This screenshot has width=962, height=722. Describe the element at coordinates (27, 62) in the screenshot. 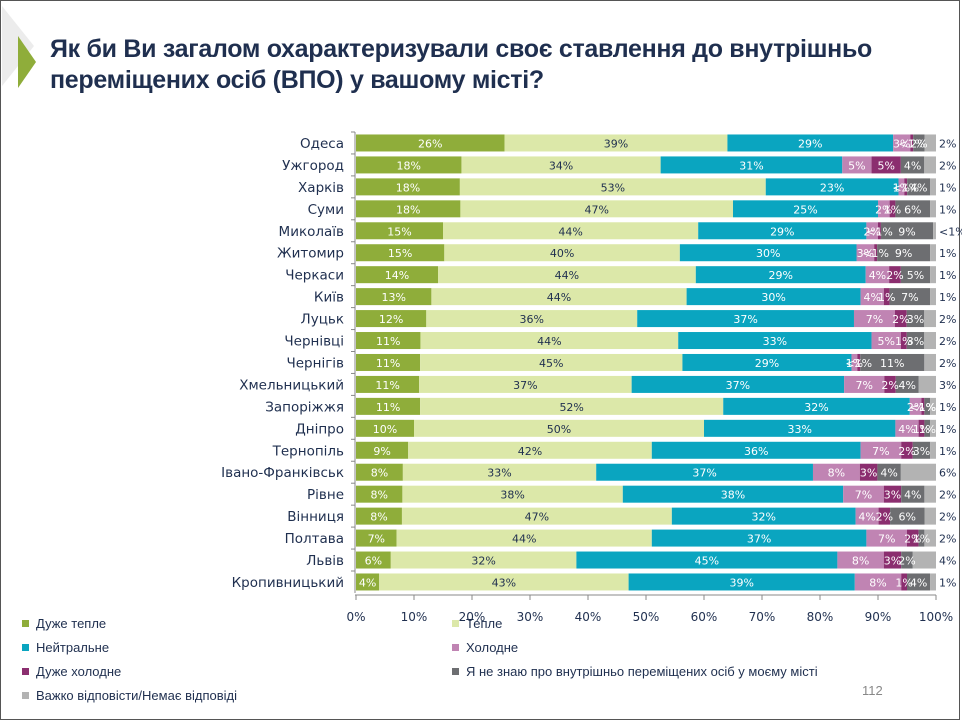

I see `green-arrow-icon` at that location.